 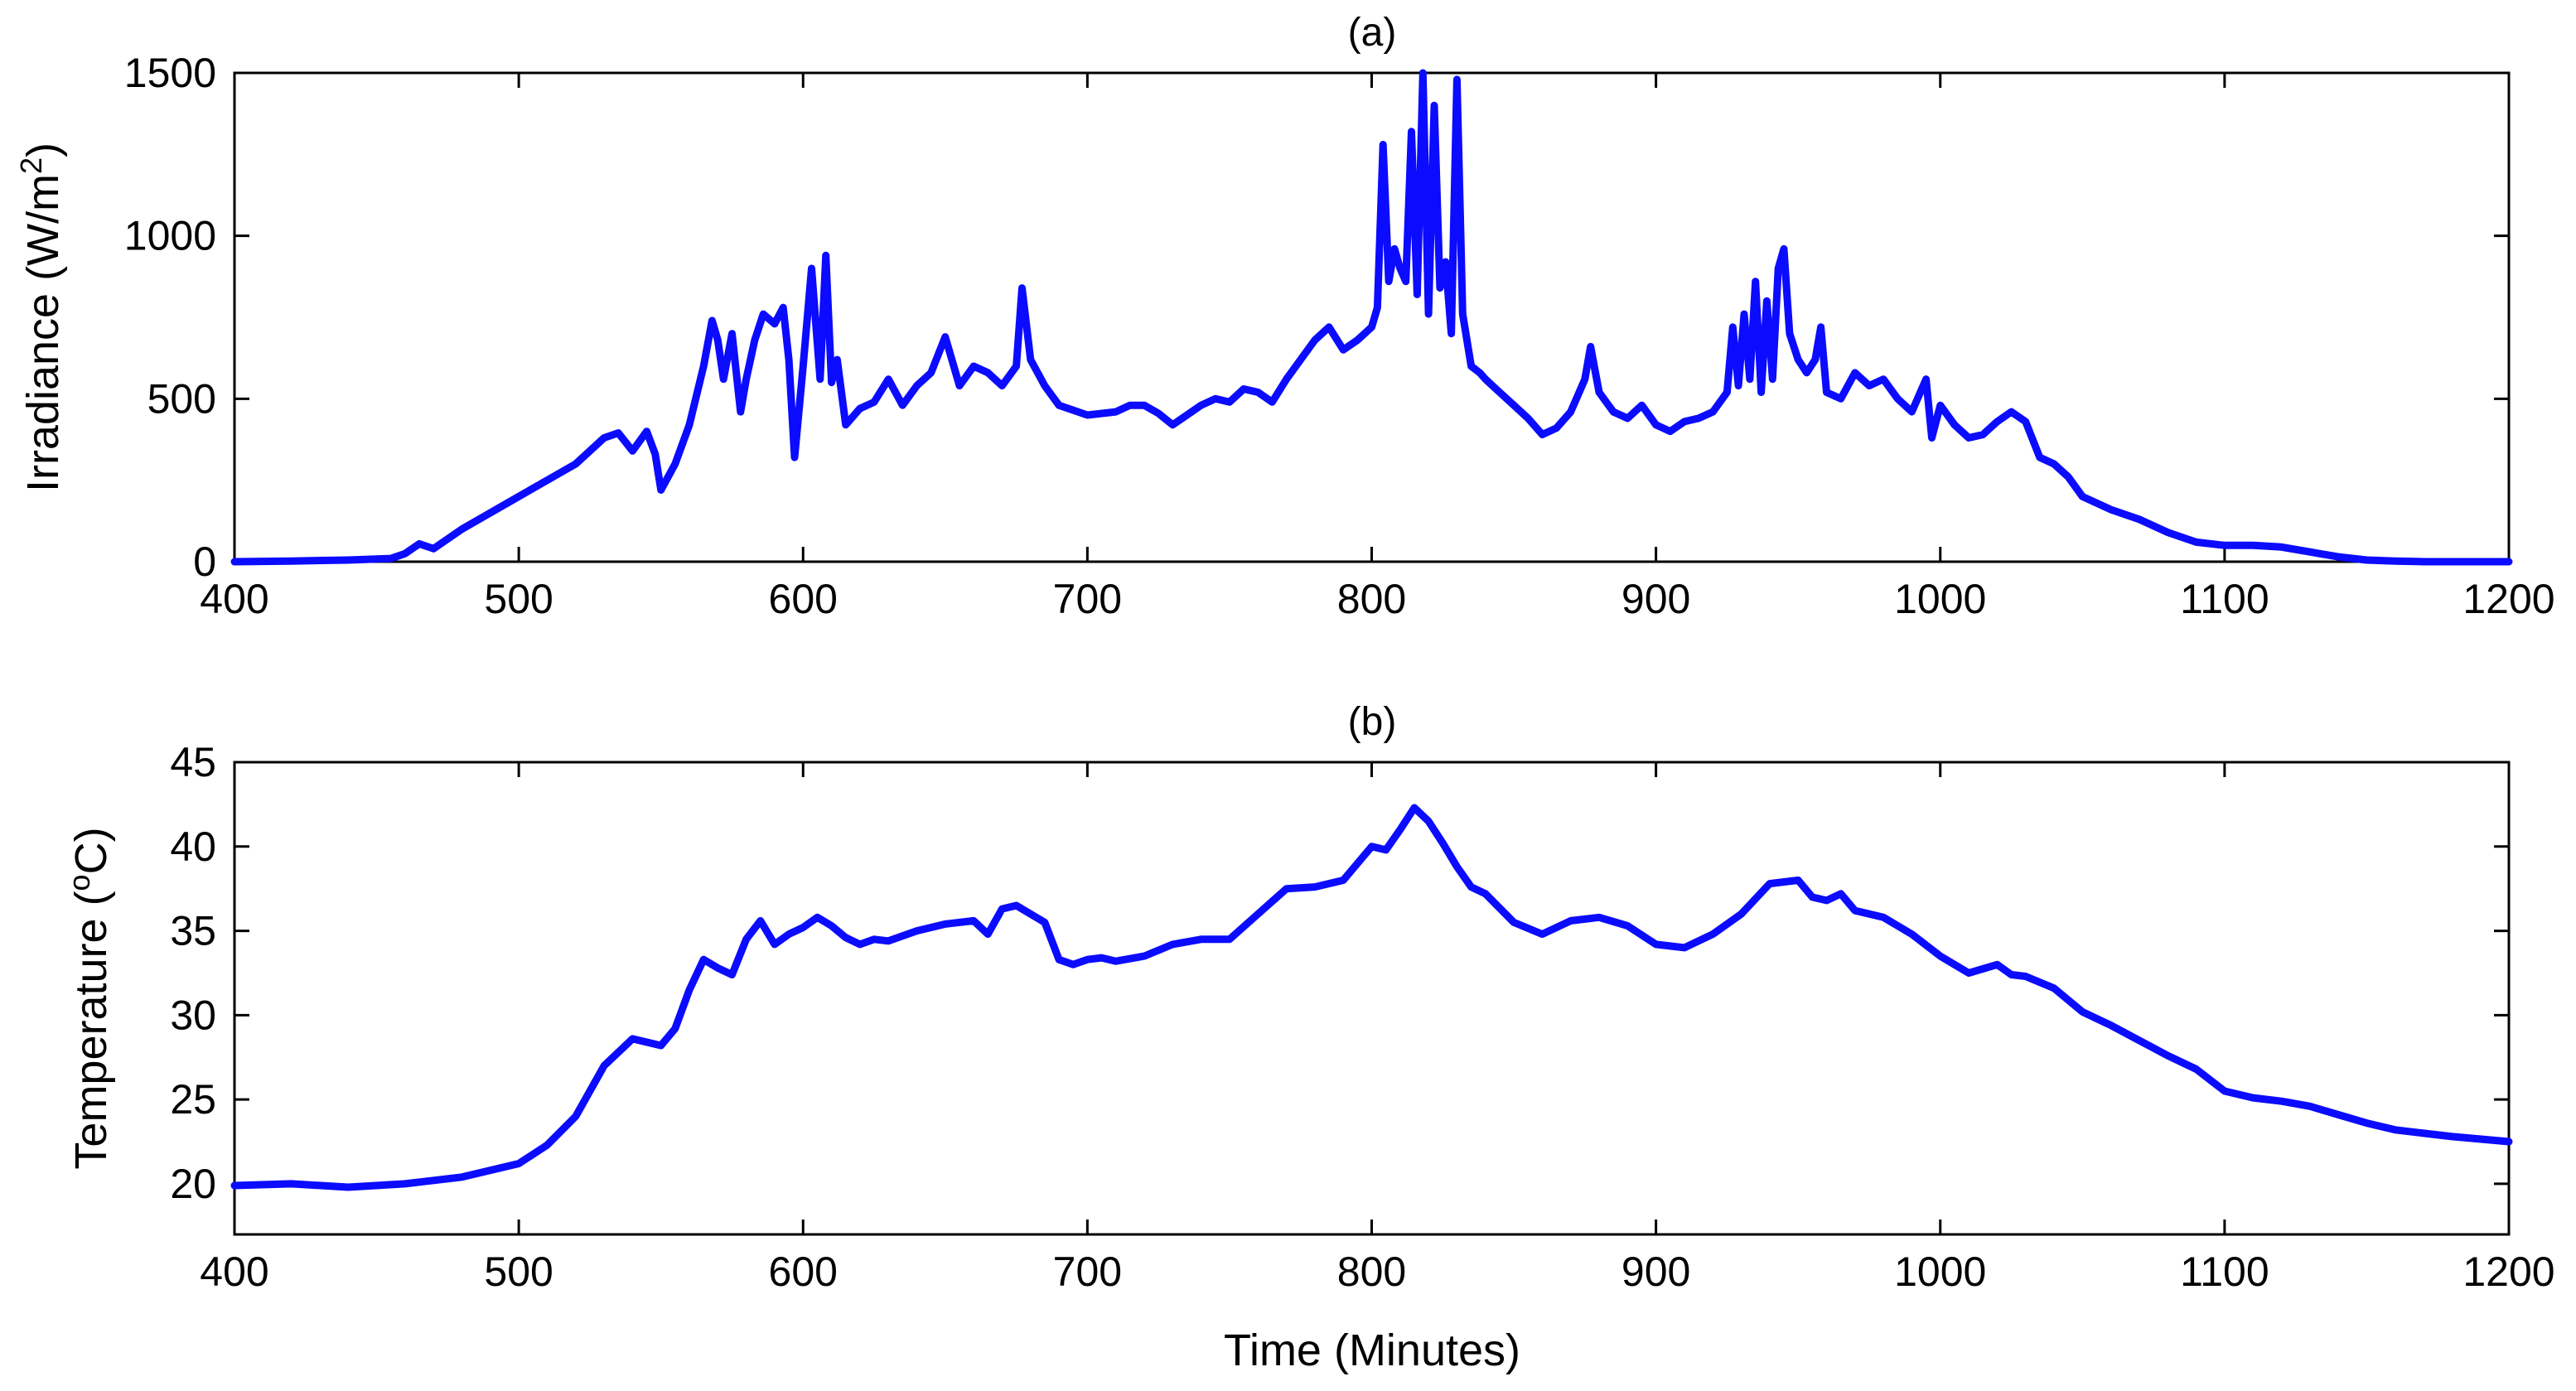 What do you see at coordinates (193, 1184) in the screenshot?
I see `y-tick-label: 20` at bounding box center [193, 1184].